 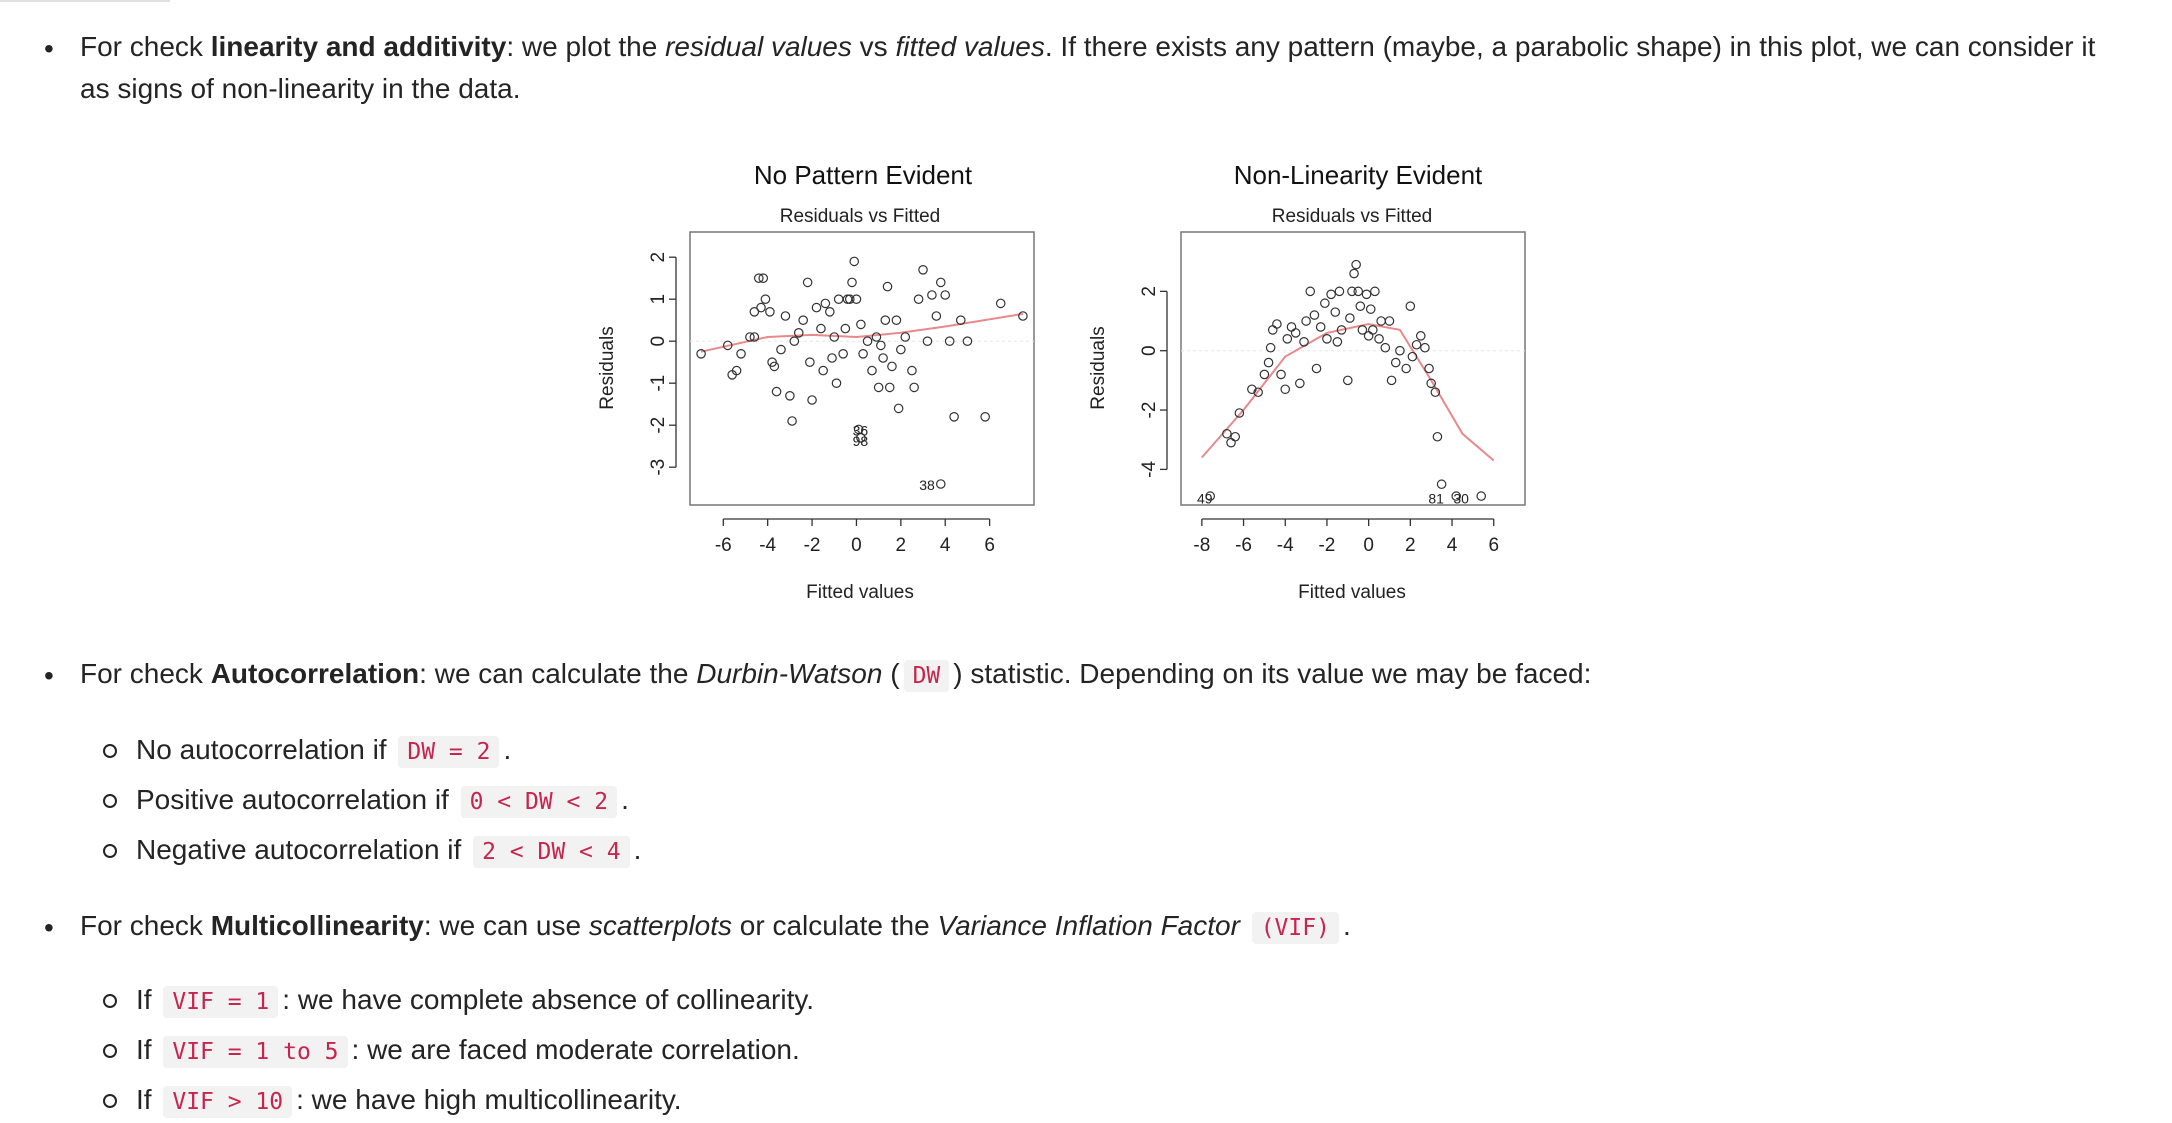 I want to click on y-tick-label: -1, so click(x=658, y=383).